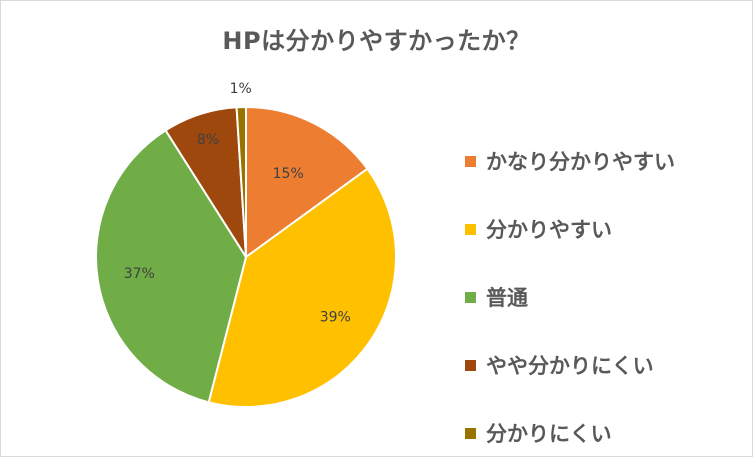 This screenshot has height=457, width=753. Describe the element at coordinates (570, 366) in the screenshot. I see `legend-label: やや分かりにくい` at that location.